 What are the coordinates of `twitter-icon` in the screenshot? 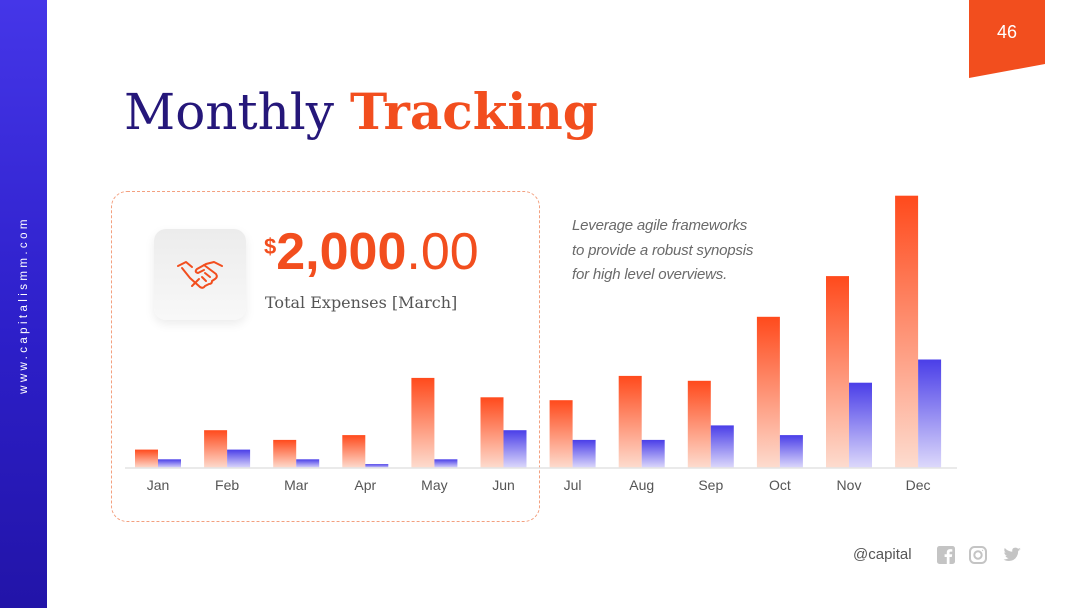 It's located at (1012, 555).